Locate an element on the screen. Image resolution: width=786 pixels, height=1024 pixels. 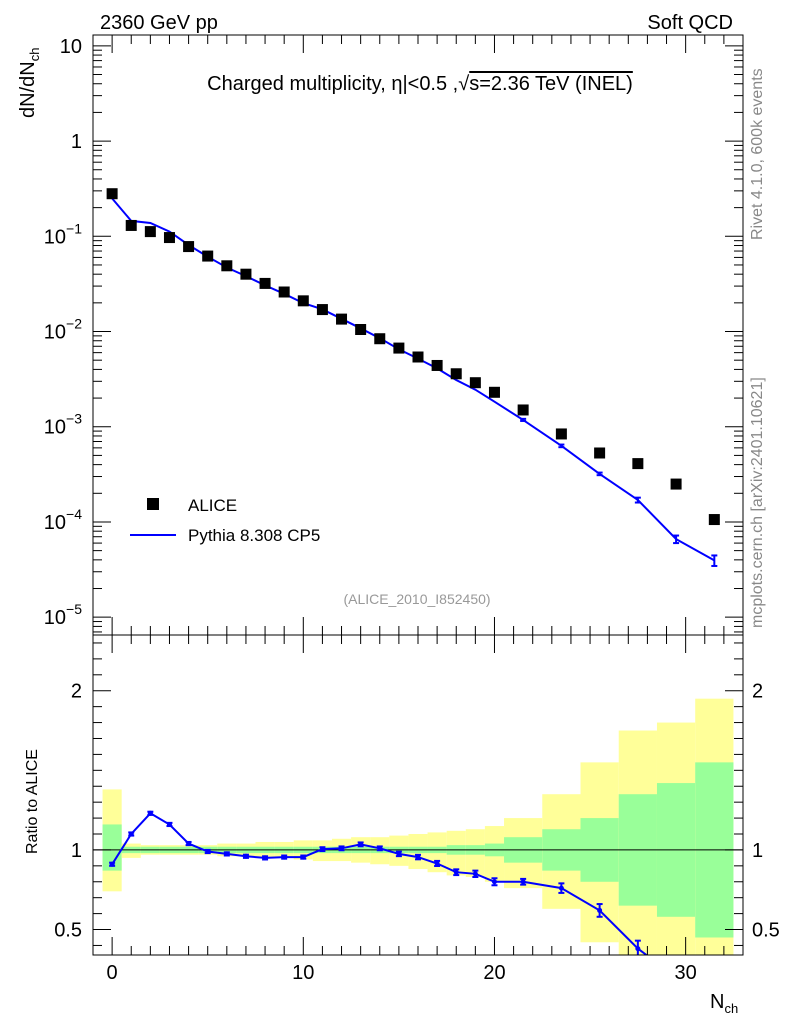
legend-label-pythia: Pythia 8.308 CP5 is located at coordinates (254, 535).